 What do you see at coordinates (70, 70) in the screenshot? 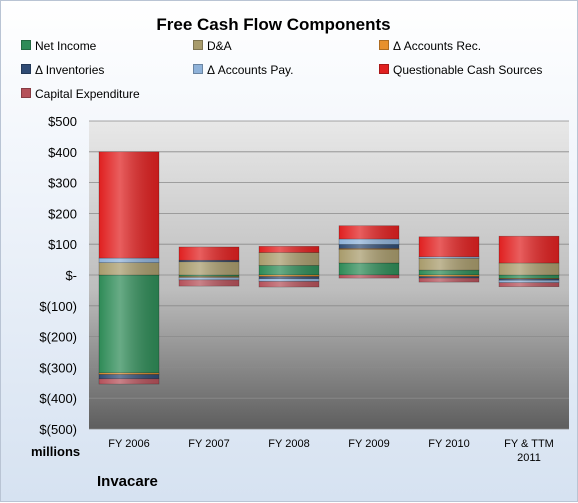
I see `legend-label: Δ Inventories` at bounding box center [70, 70].